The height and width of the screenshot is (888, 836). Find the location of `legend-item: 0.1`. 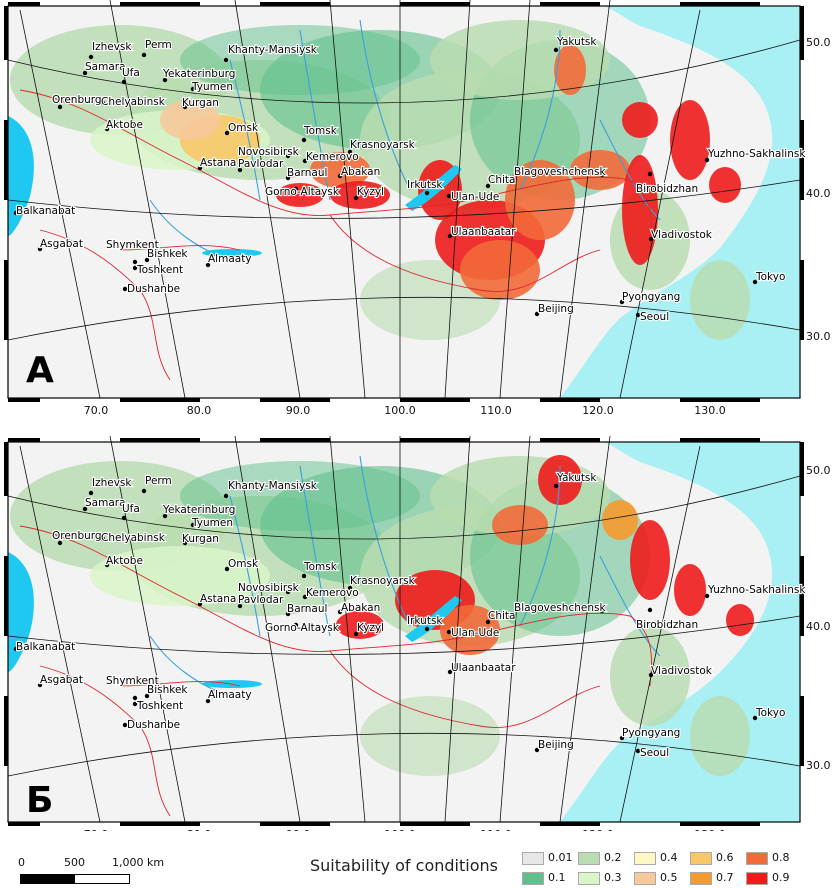

legend-item: 0.1 is located at coordinates (544, 878).